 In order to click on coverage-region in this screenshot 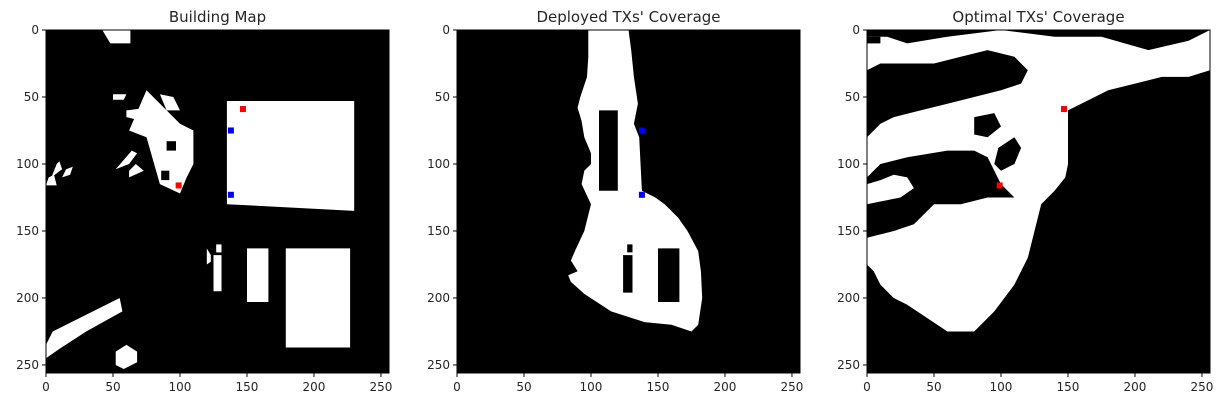, I will do `click(890, 189)`.